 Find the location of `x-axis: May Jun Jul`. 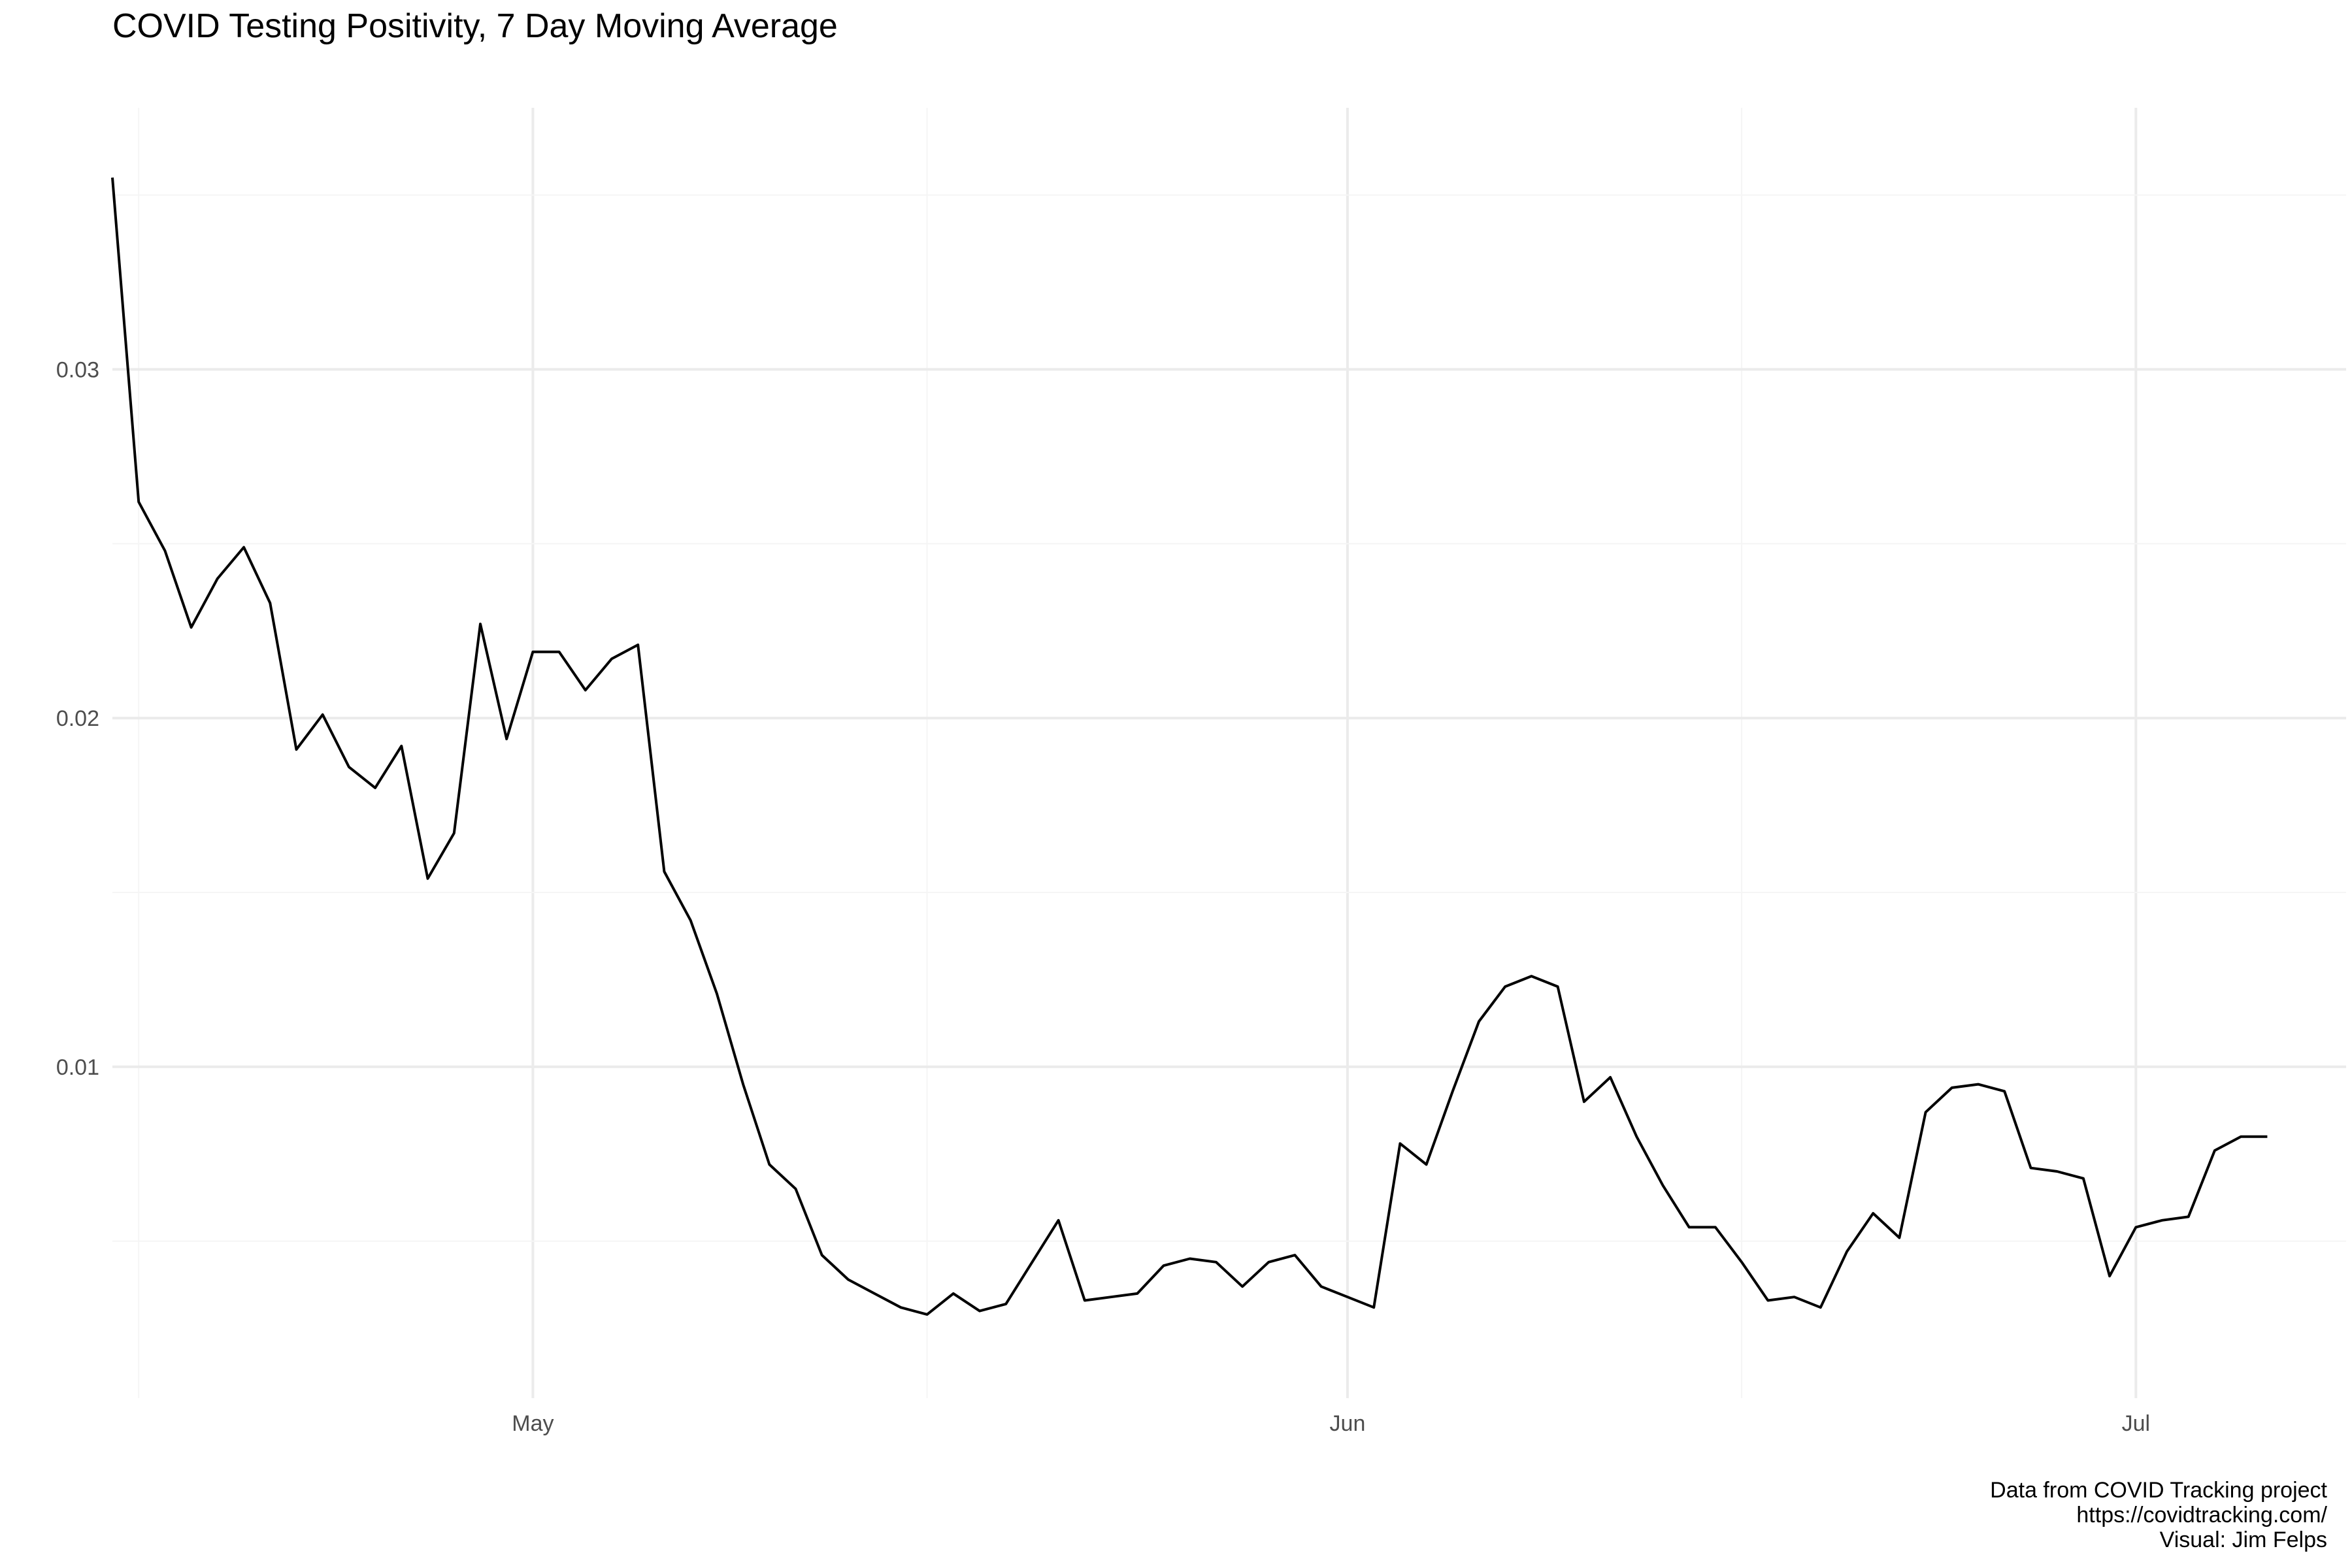

x-axis: May Jun Jul is located at coordinates (1331, 1423).